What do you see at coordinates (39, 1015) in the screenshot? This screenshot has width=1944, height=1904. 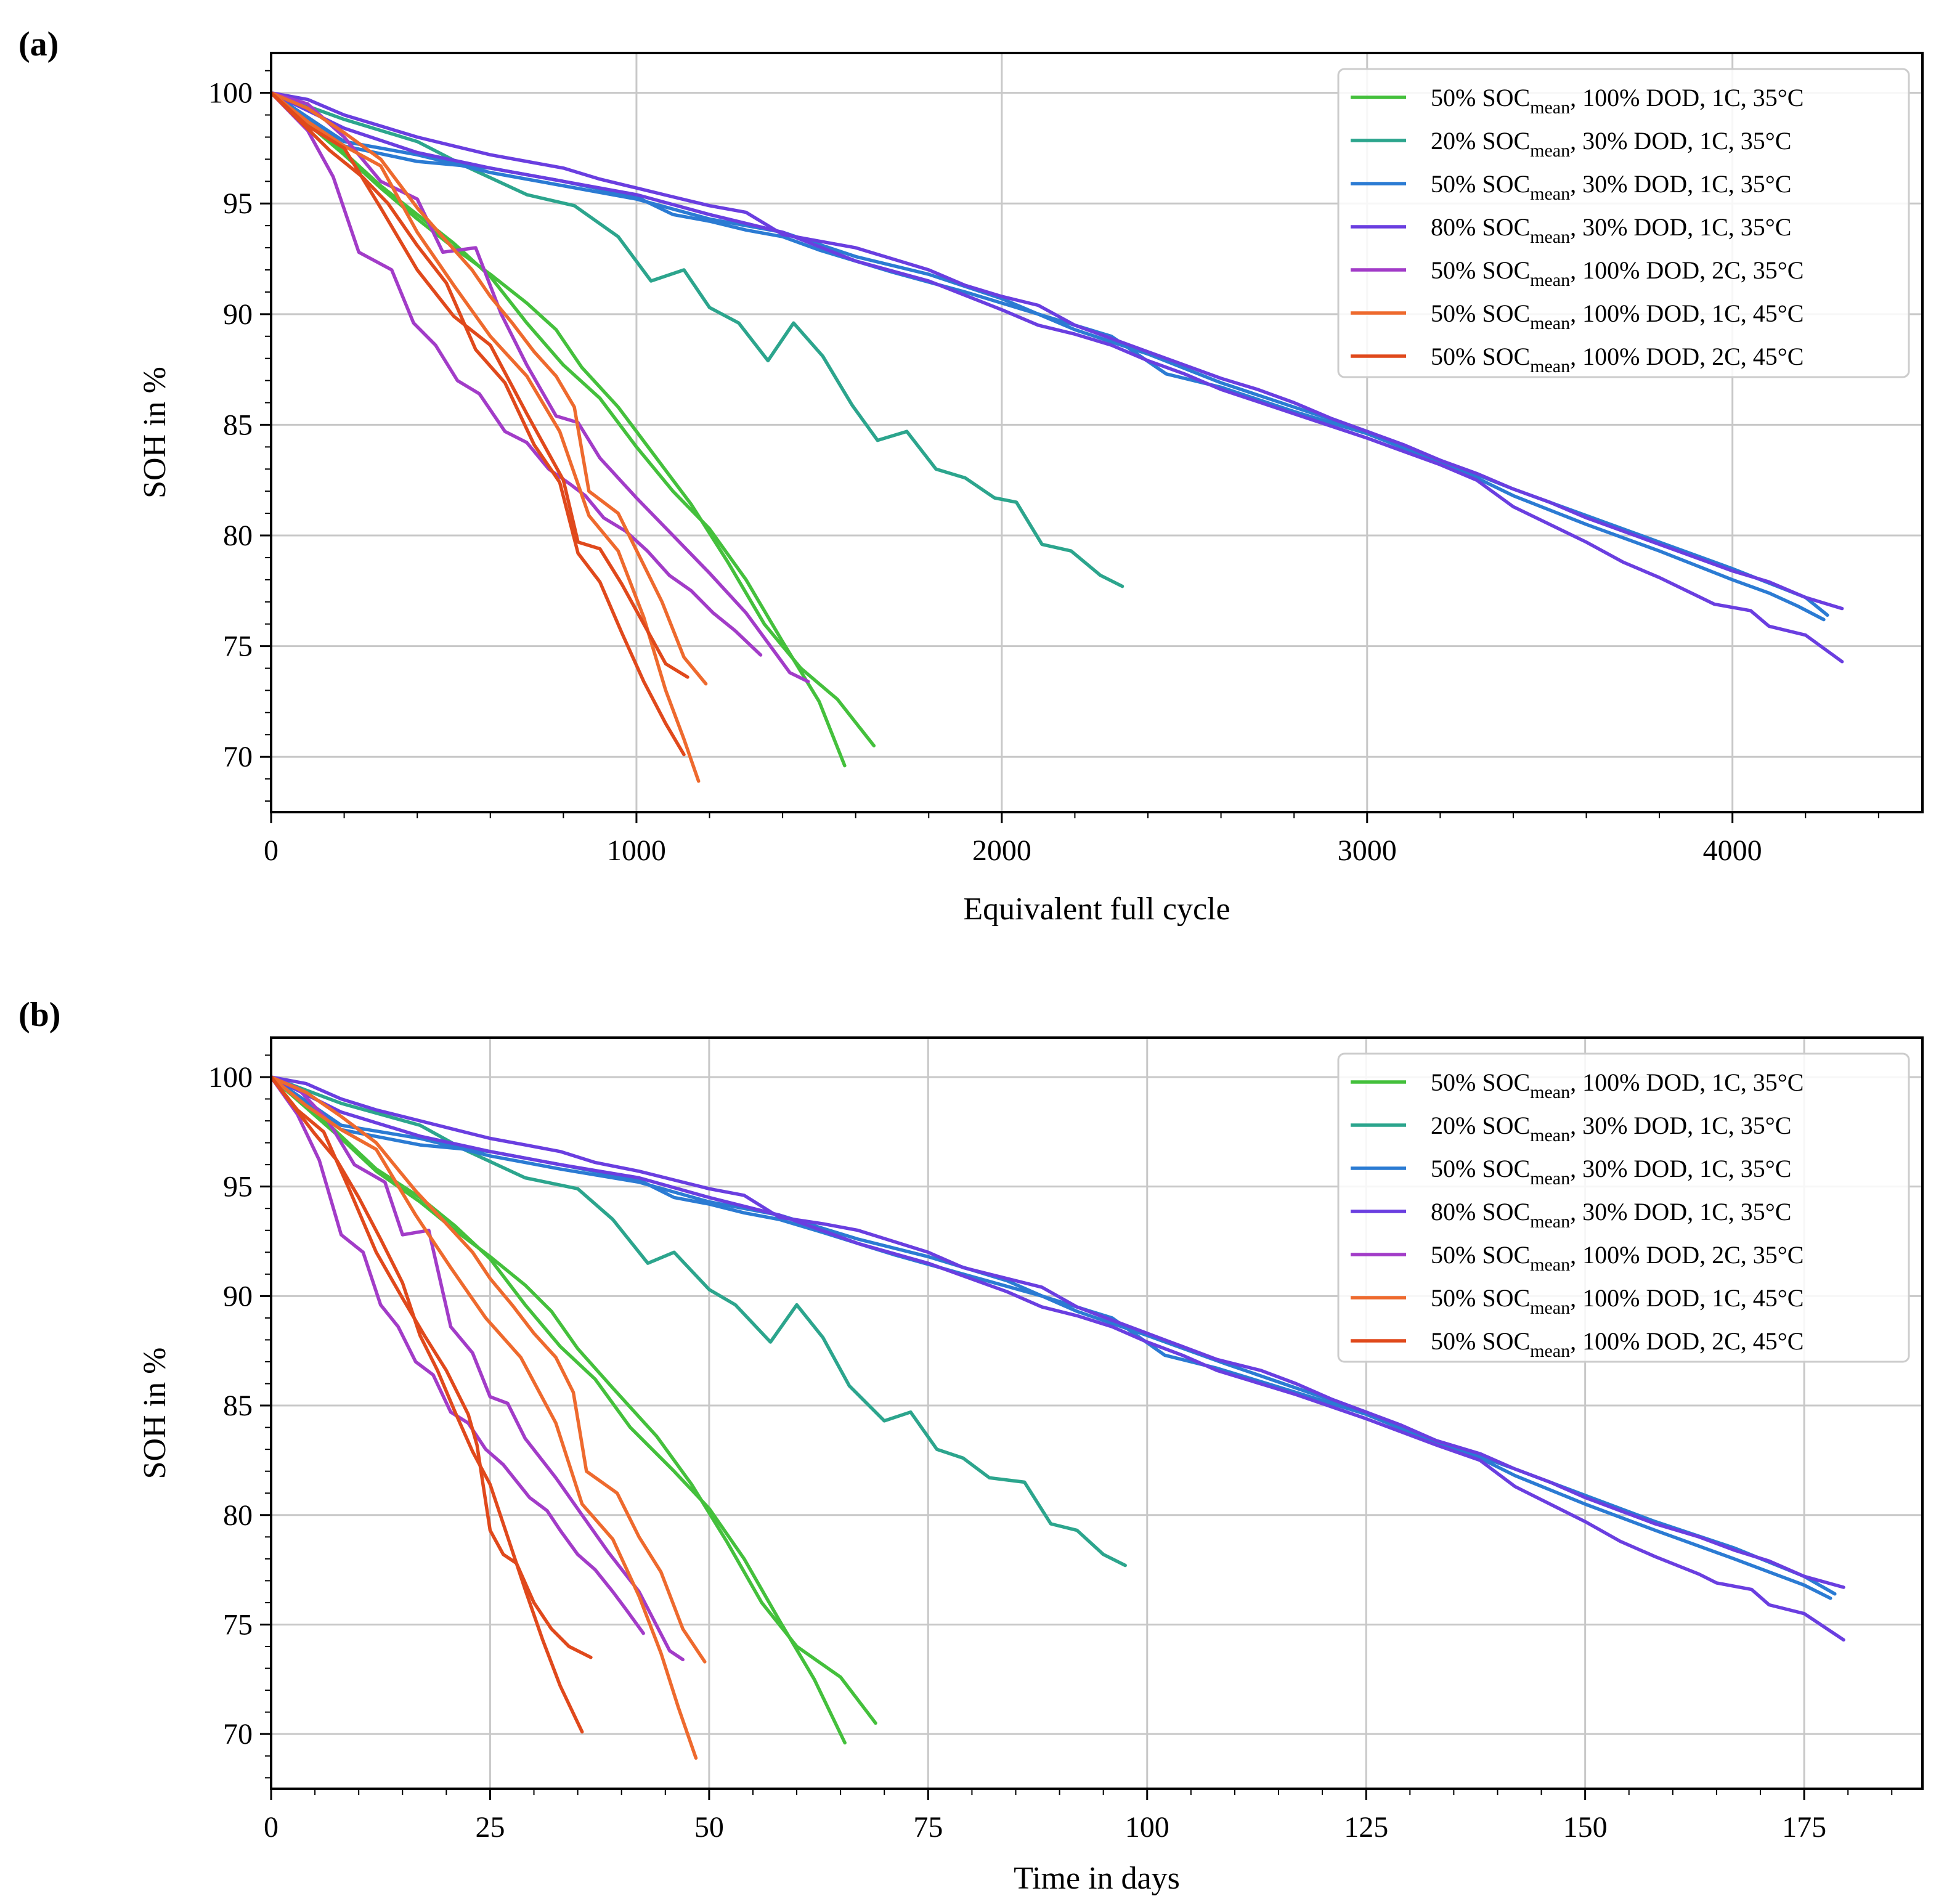 I see `panel-label: (b)` at bounding box center [39, 1015].